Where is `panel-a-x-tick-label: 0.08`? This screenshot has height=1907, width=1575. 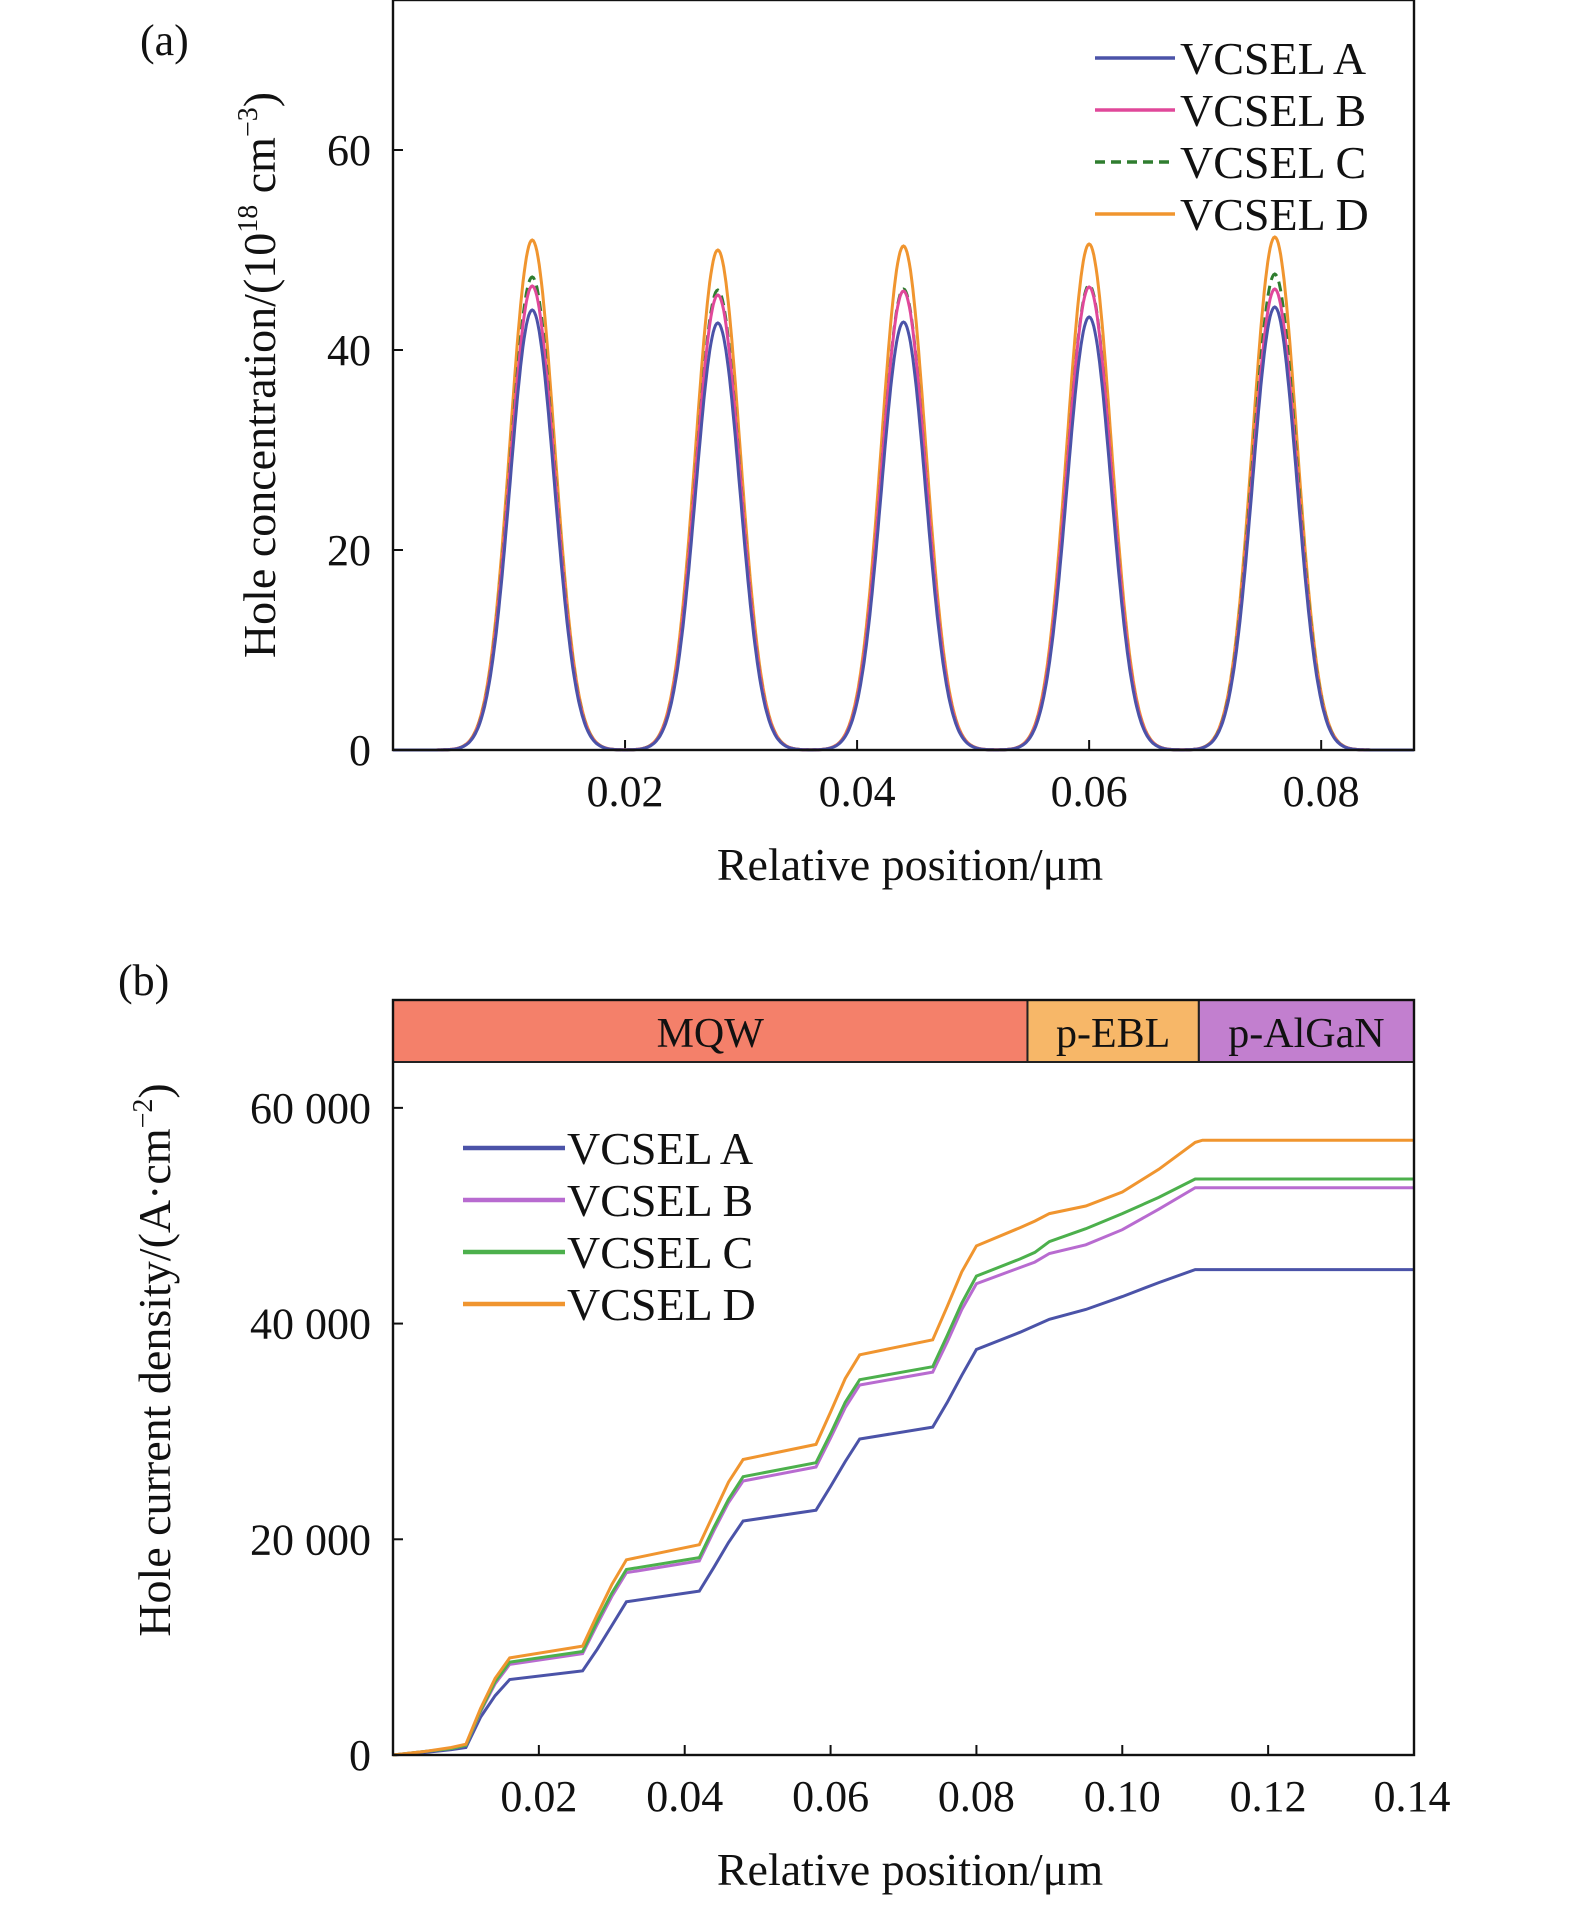
panel-a-x-tick-label: 0.08 is located at coordinates (1321, 791).